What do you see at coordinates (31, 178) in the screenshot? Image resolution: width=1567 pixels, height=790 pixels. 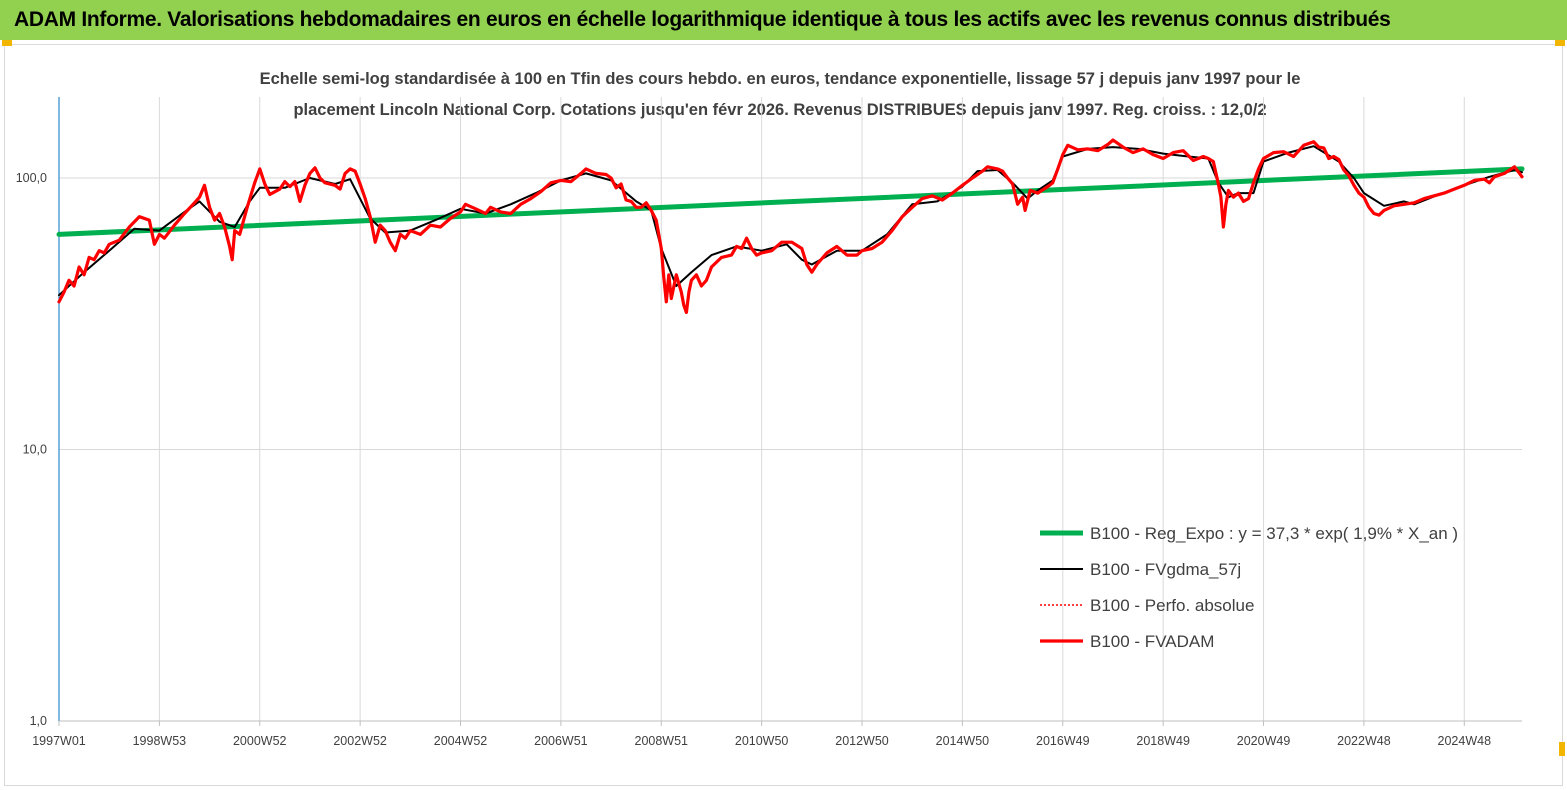 I see `y-tick-label: 100,0` at bounding box center [31, 178].